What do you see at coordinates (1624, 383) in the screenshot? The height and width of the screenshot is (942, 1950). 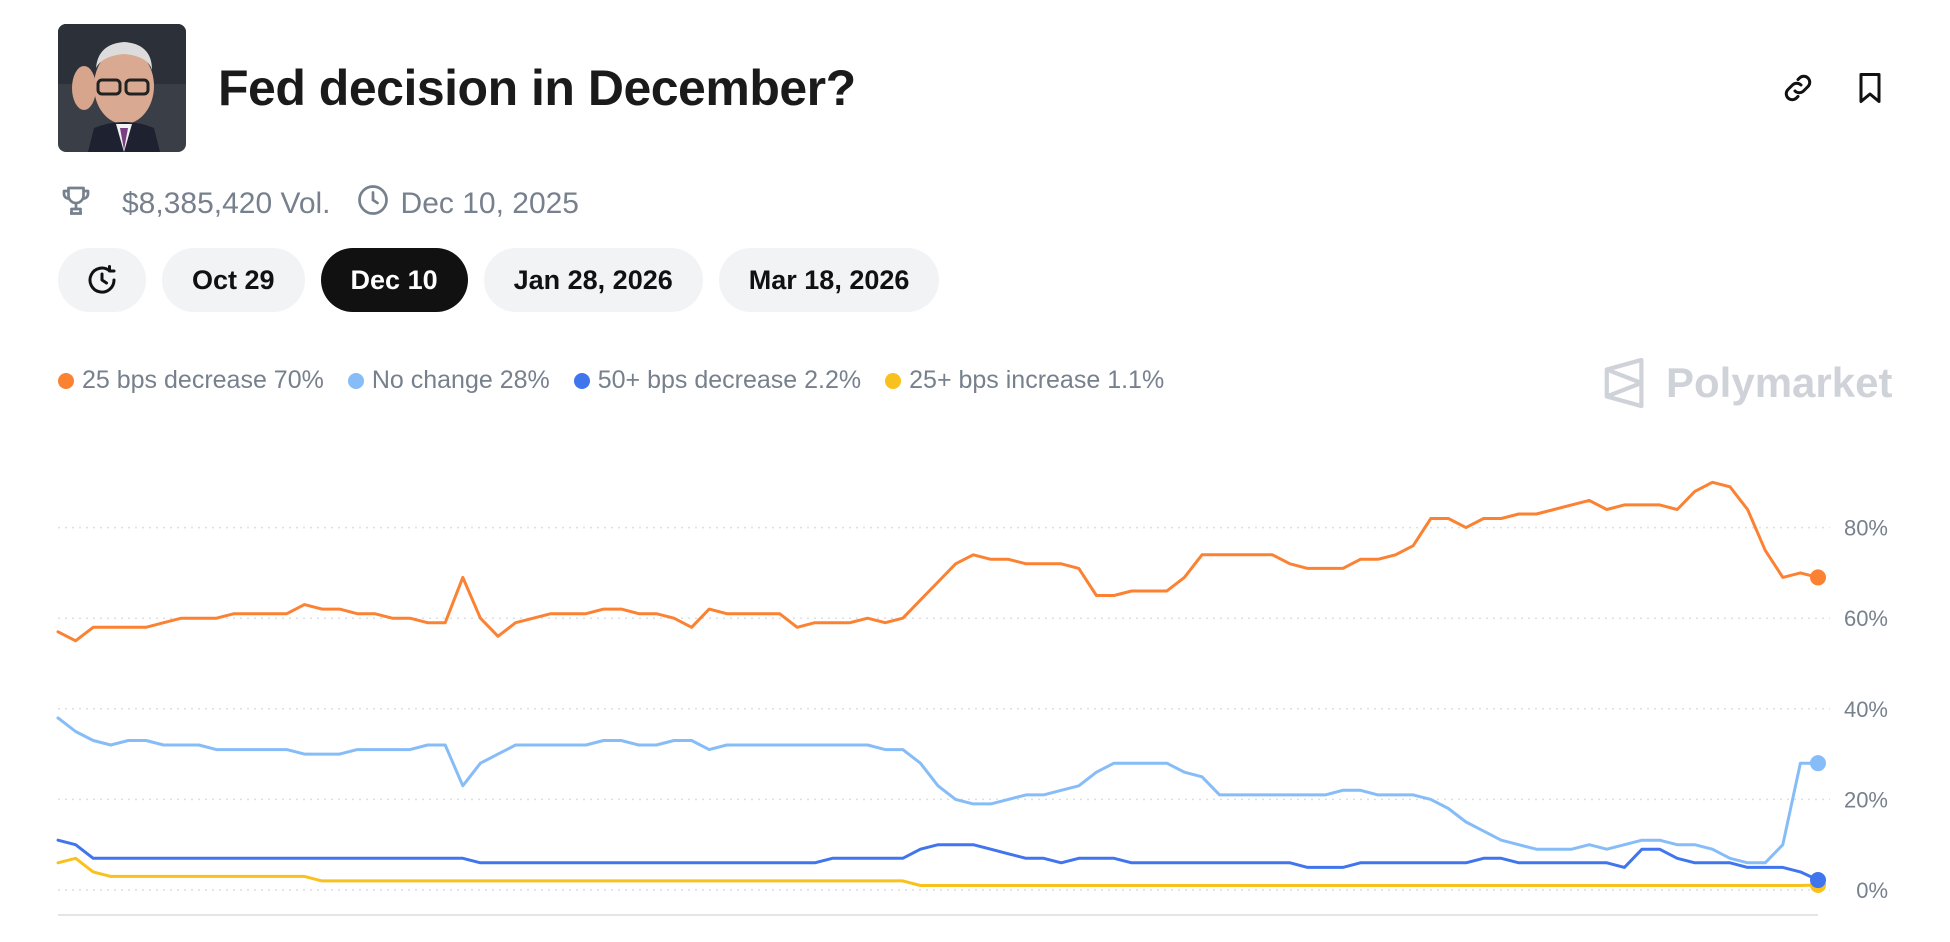 I see `polymarket-logo-icon` at bounding box center [1624, 383].